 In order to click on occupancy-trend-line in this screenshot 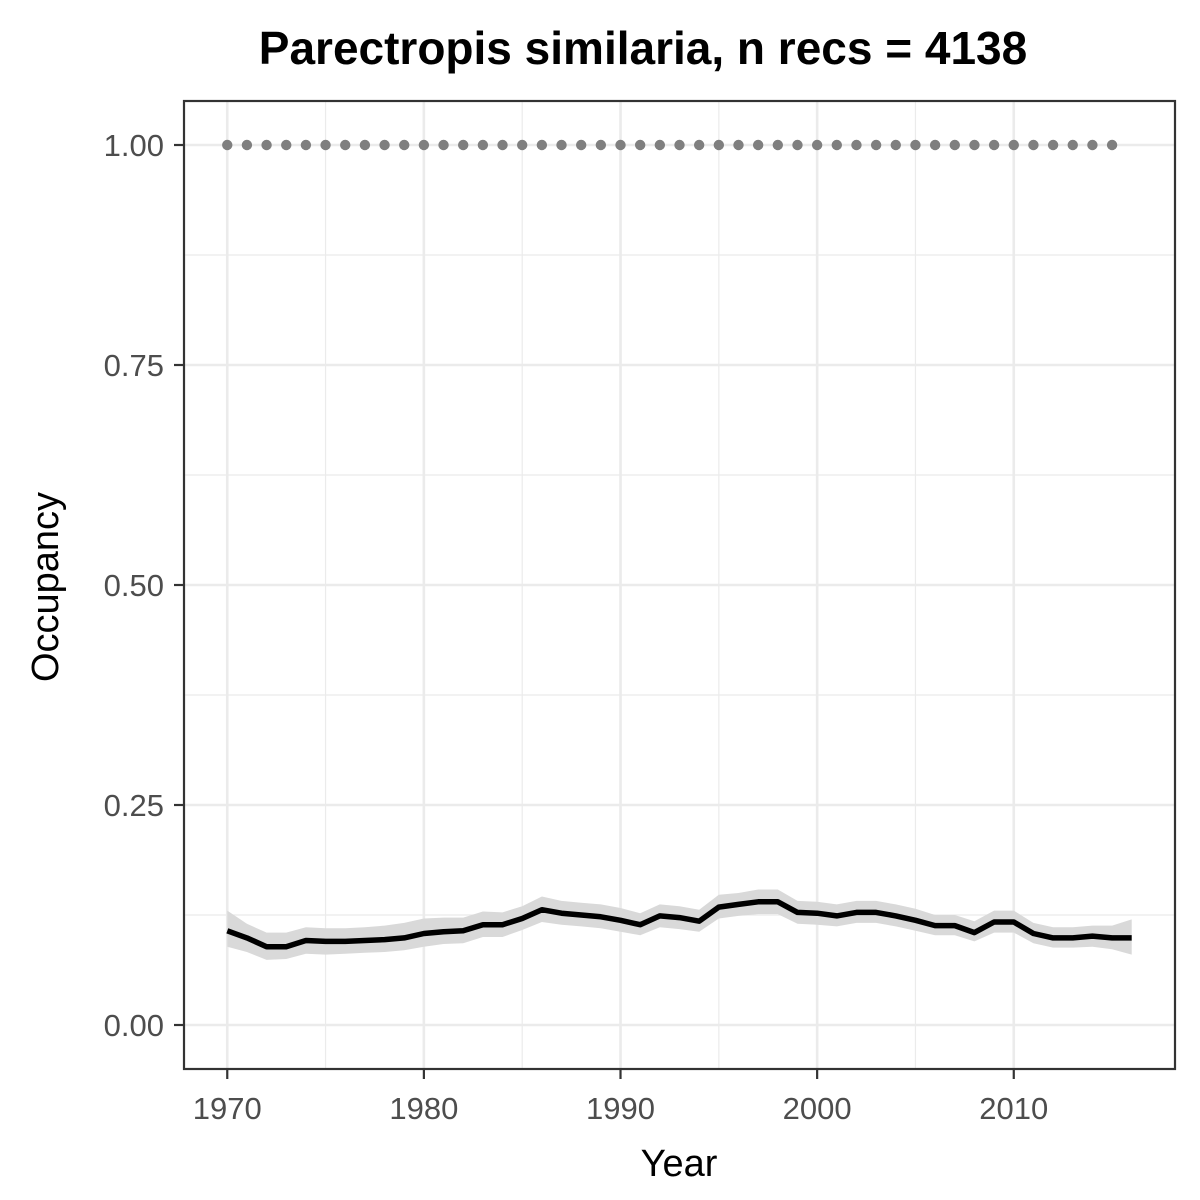, I will do `click(679, 924)`.